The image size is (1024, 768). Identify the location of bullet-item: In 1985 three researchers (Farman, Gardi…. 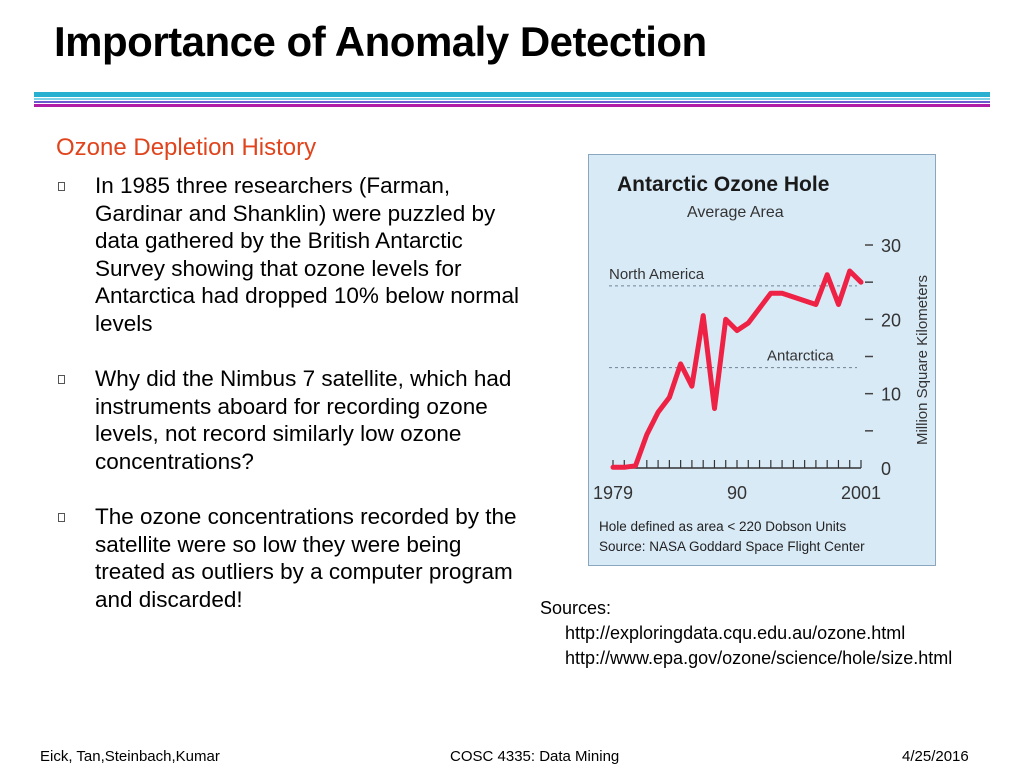
(291, 254).